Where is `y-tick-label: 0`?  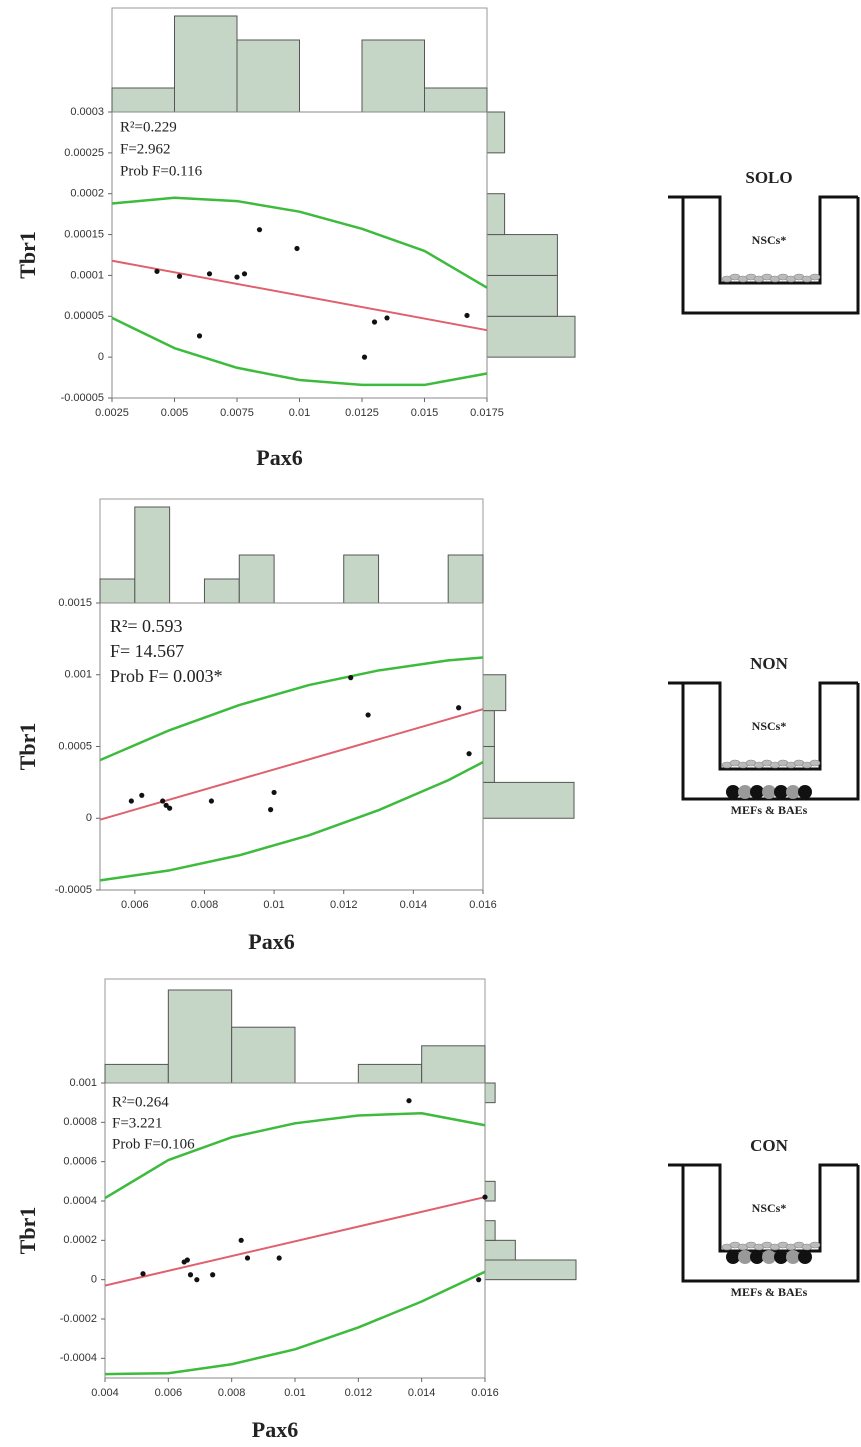
y-tick-label: 0 is located at coordinates (89, 818).